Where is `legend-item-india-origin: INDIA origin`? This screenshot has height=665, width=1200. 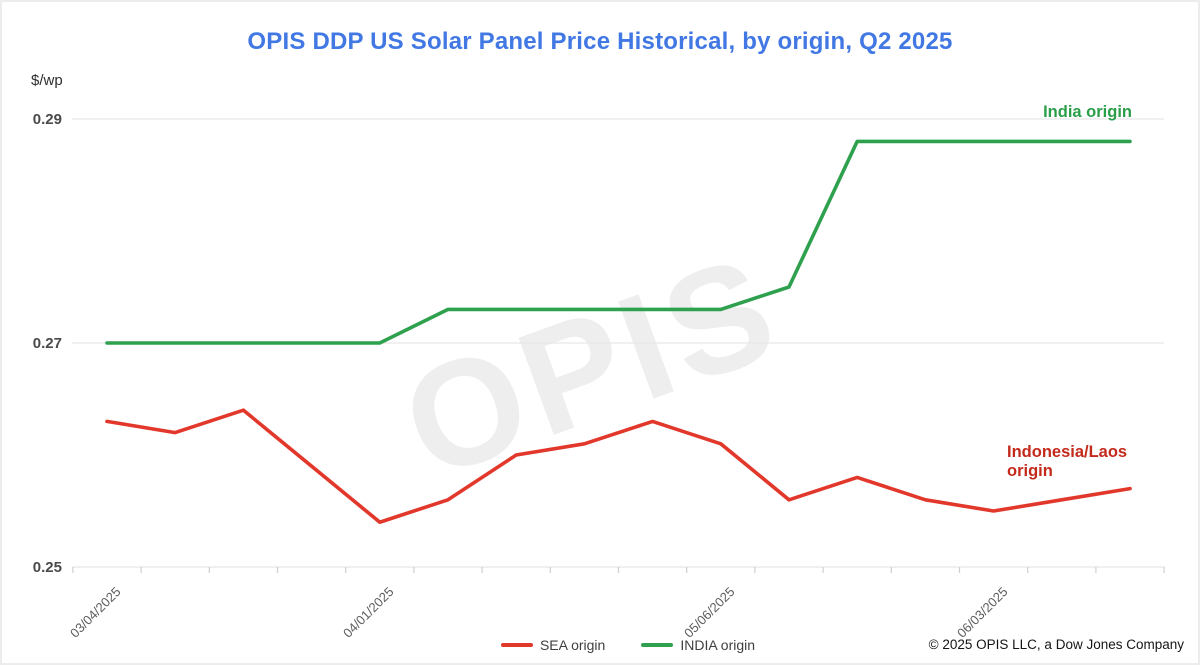 legend-item-india-origin: INDIA origin is located at coordinates (698, 645).